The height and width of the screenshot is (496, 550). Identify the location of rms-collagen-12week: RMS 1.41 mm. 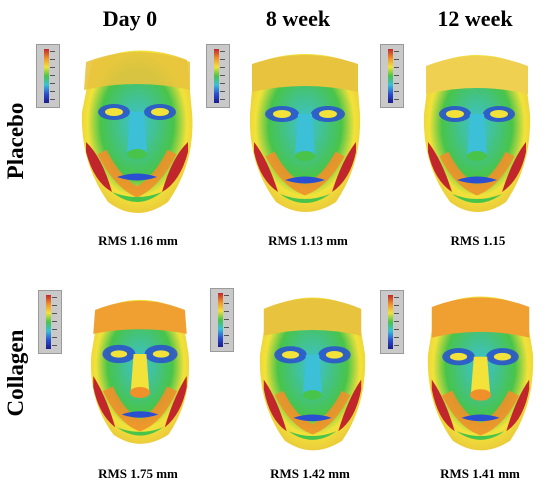
(480, 473).